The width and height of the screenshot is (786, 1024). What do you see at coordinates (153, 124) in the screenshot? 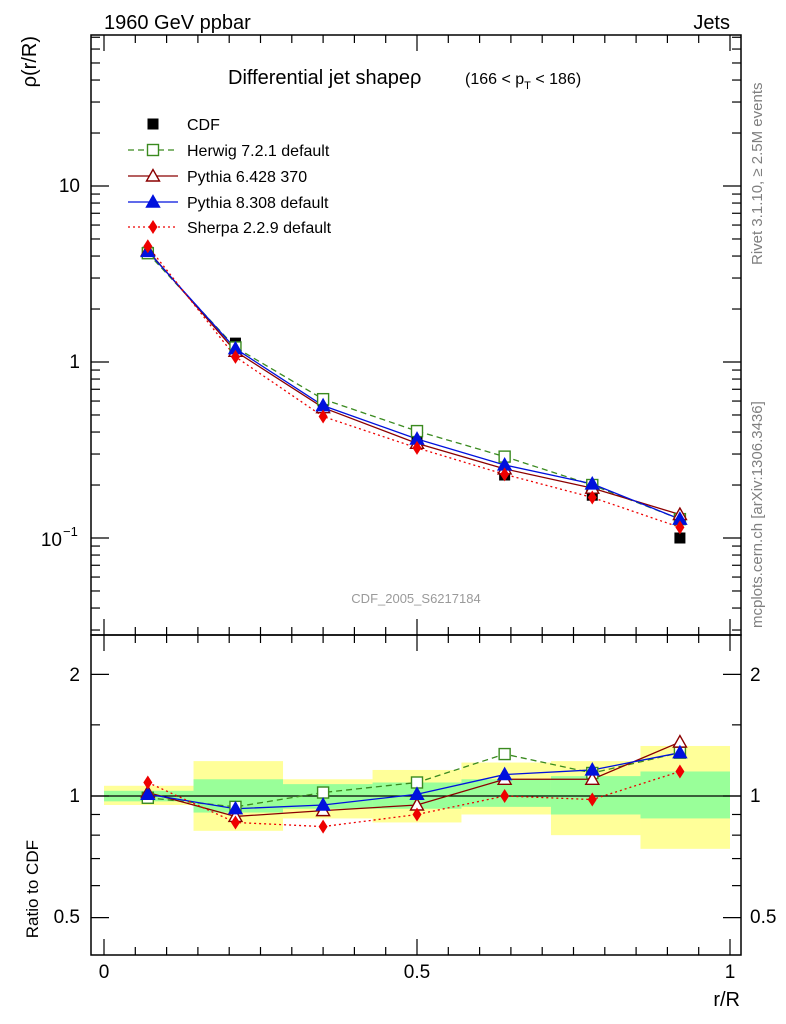
I see `legend-marker-cdf` at bounding box center [153, 124].